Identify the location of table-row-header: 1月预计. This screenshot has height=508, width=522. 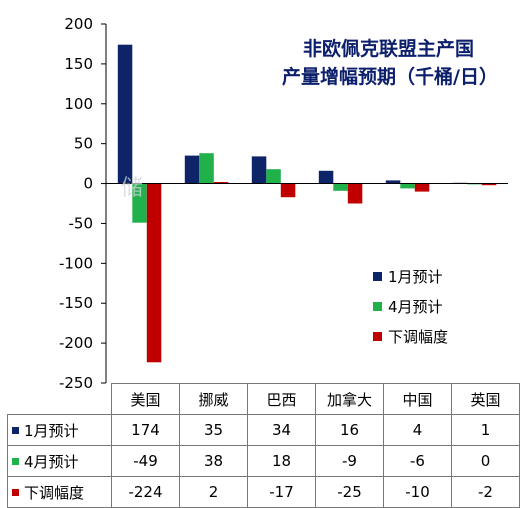
(59, 430).